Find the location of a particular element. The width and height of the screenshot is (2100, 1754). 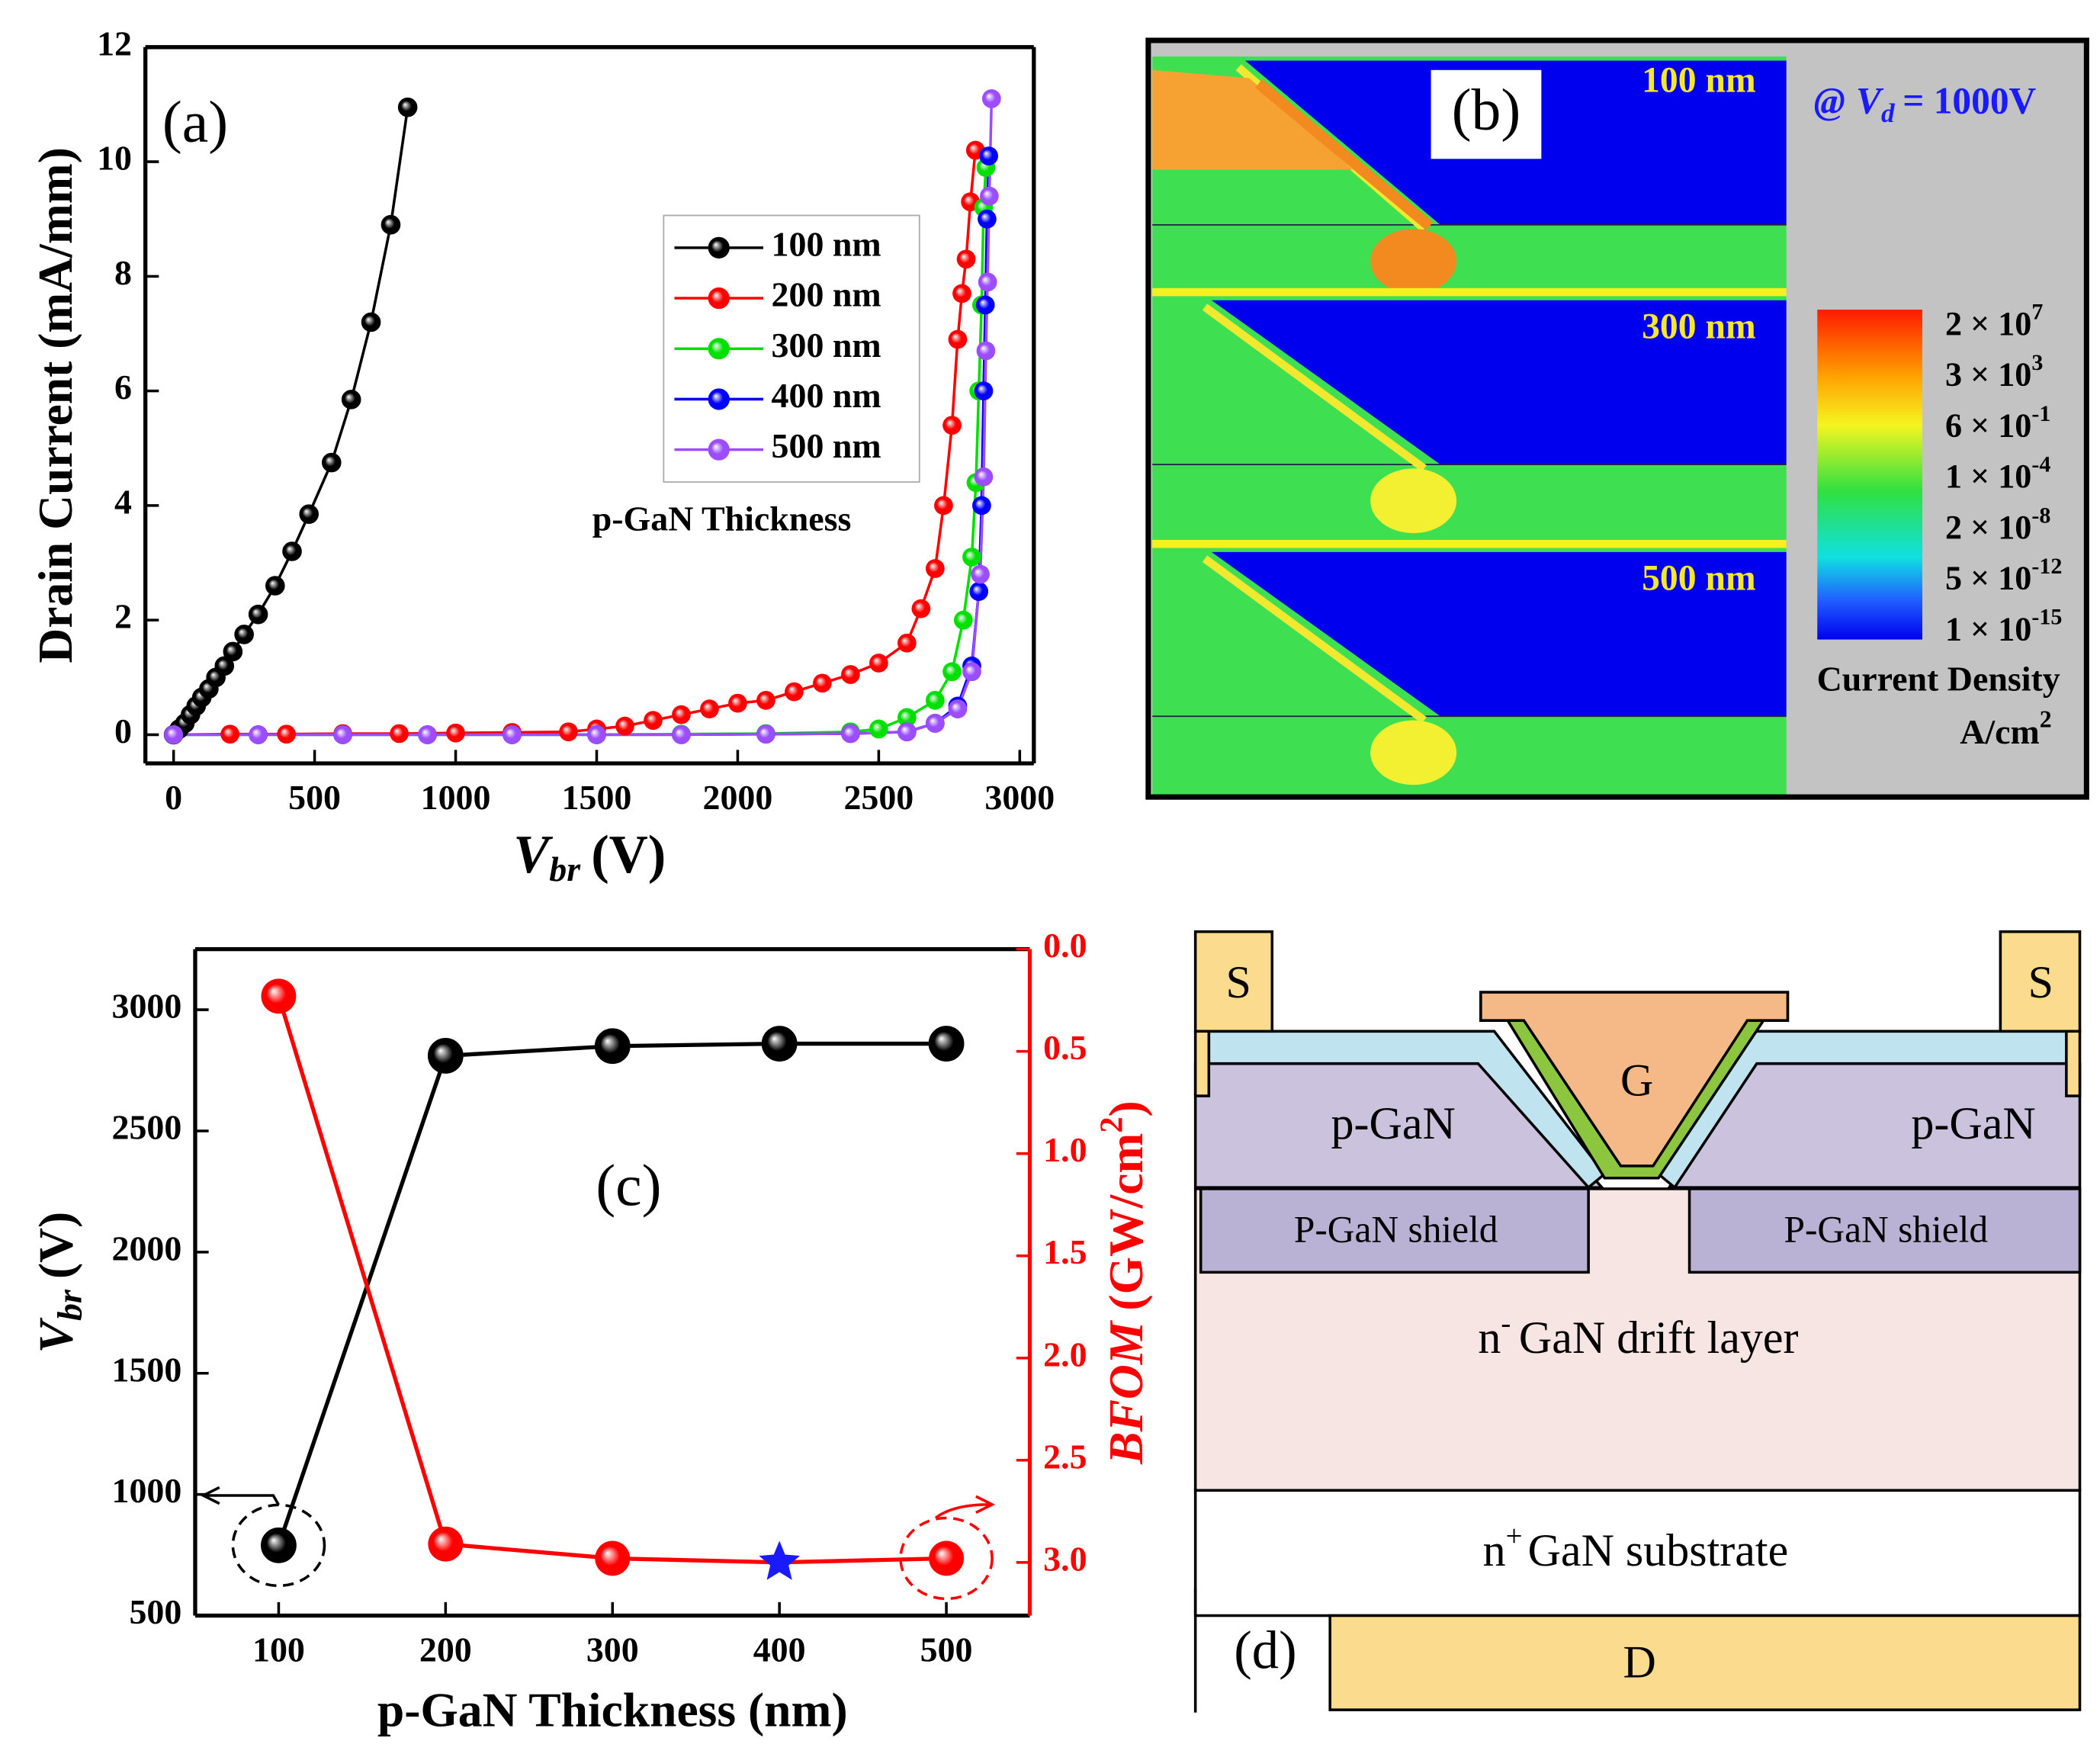

colorbar-label: 1 × 10⁻¹⁵ is located at coordinates (2003, 626).